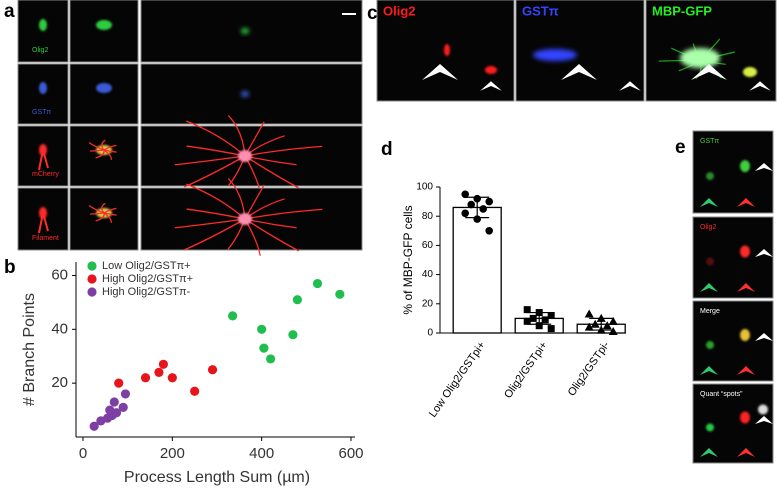 Image resolution: width=777 pixels, height=490 pixels. What do you see at coordinates (387, 149) in the screenshot?
I see `panel-label: d` at bounding box center [387, 149].